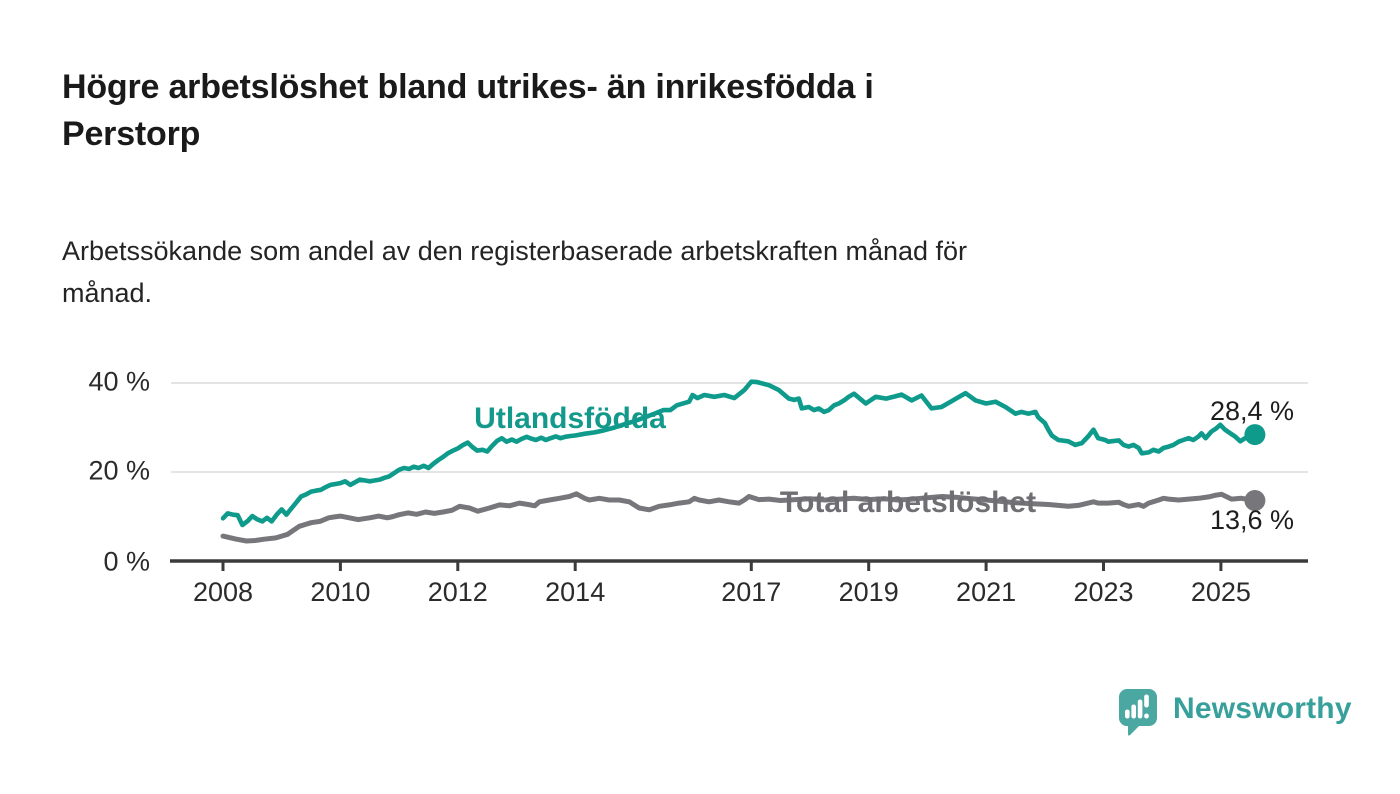 The image size is (1400, 794). Describe the element at coordinates (1262, 708) in the screenshot. I see `brand-name: Newsworthy` at that location.